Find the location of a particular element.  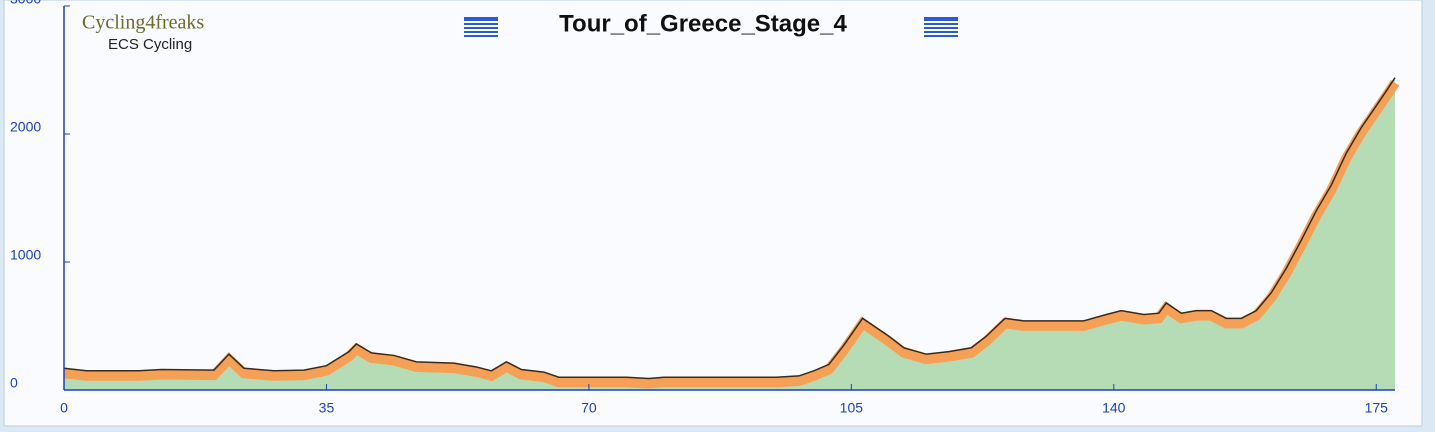

x-tick-label: 105 is located at coordinates (852, 408).